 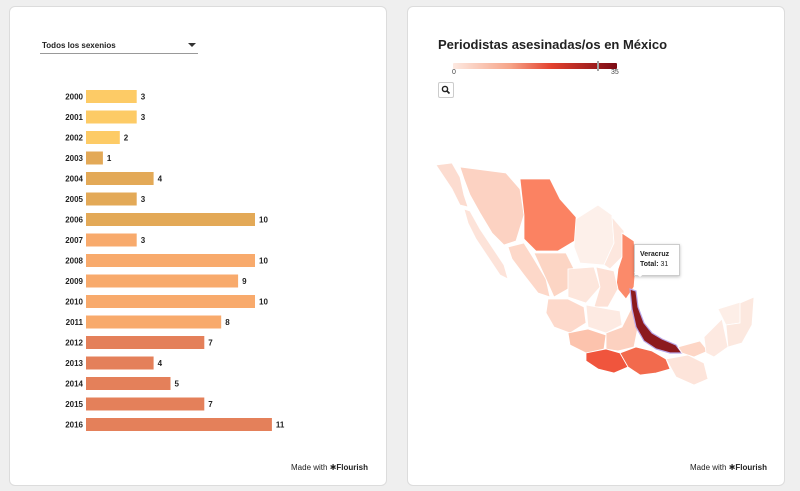 I want to click on legend-marker, so click(x=598, y=66).